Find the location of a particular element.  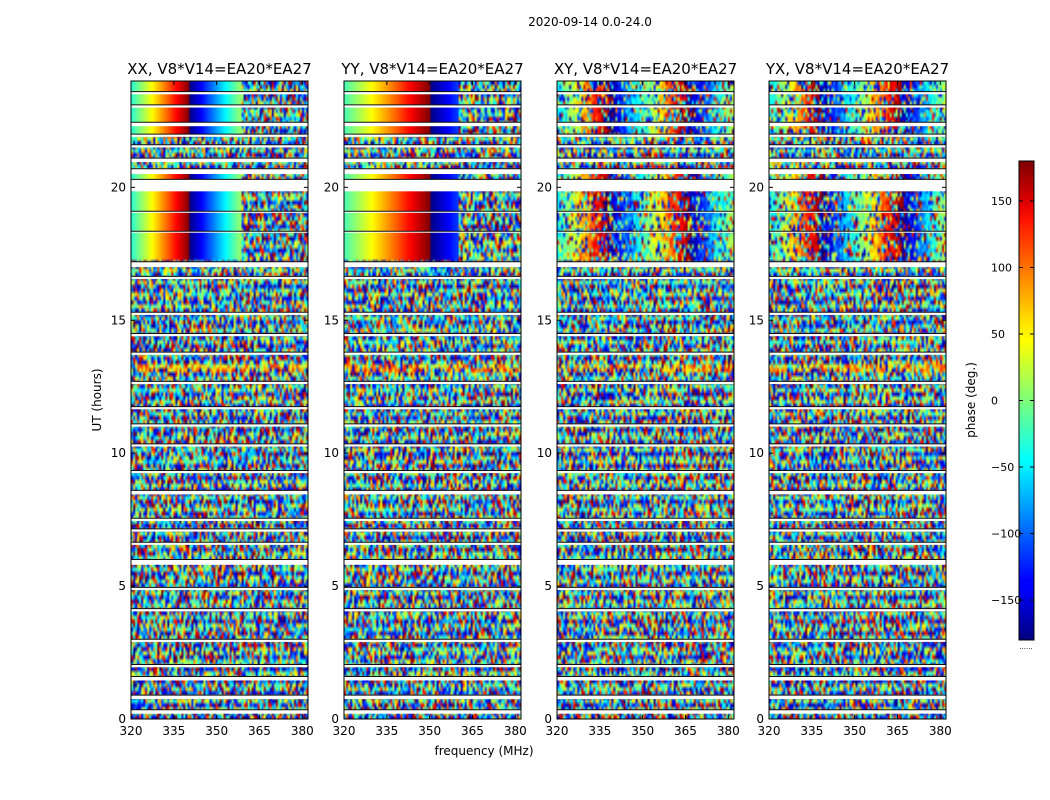

y-tick-label: 20 is located at coordinates (331, 187).